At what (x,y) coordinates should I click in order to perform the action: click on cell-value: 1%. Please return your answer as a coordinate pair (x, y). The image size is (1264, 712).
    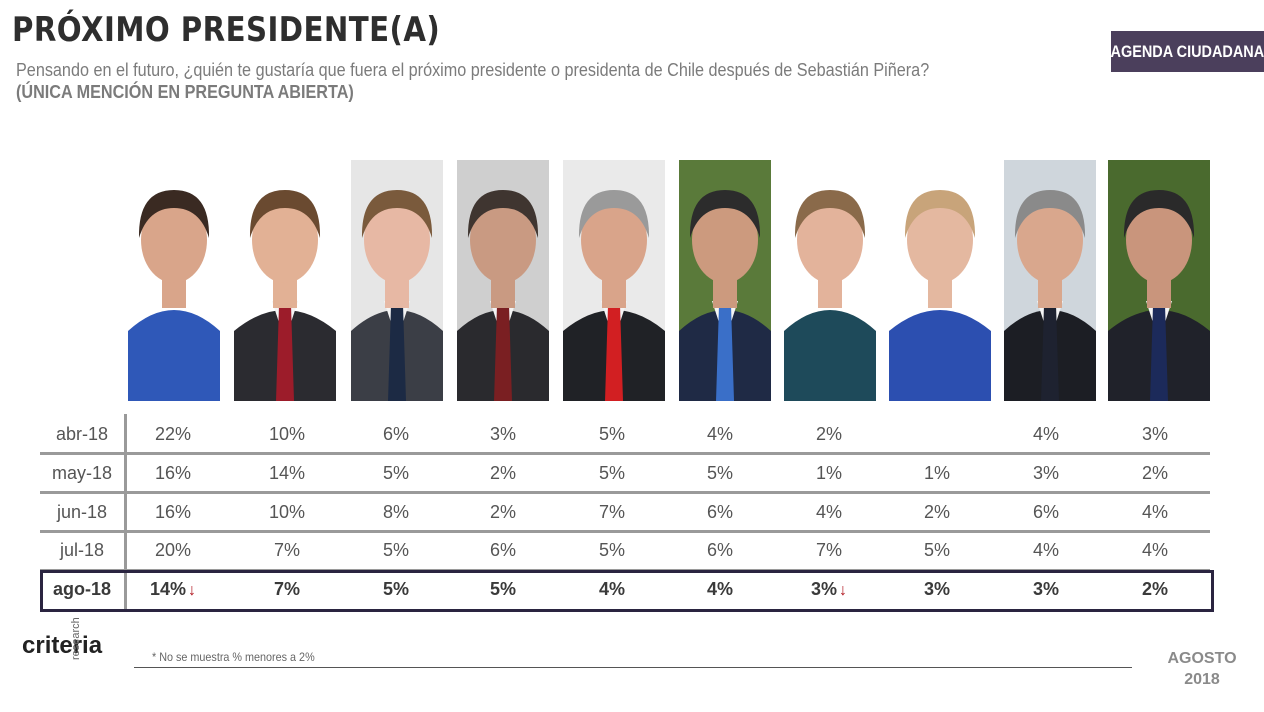
    Looking at the image, I should click on (828, 473).